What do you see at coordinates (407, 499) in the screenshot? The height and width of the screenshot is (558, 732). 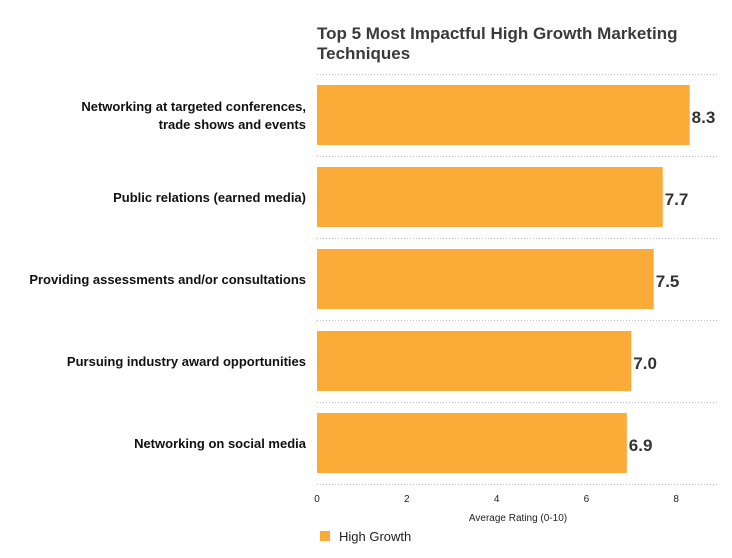 I see `x-tick-label: 2` at bounding box center [407, 499].